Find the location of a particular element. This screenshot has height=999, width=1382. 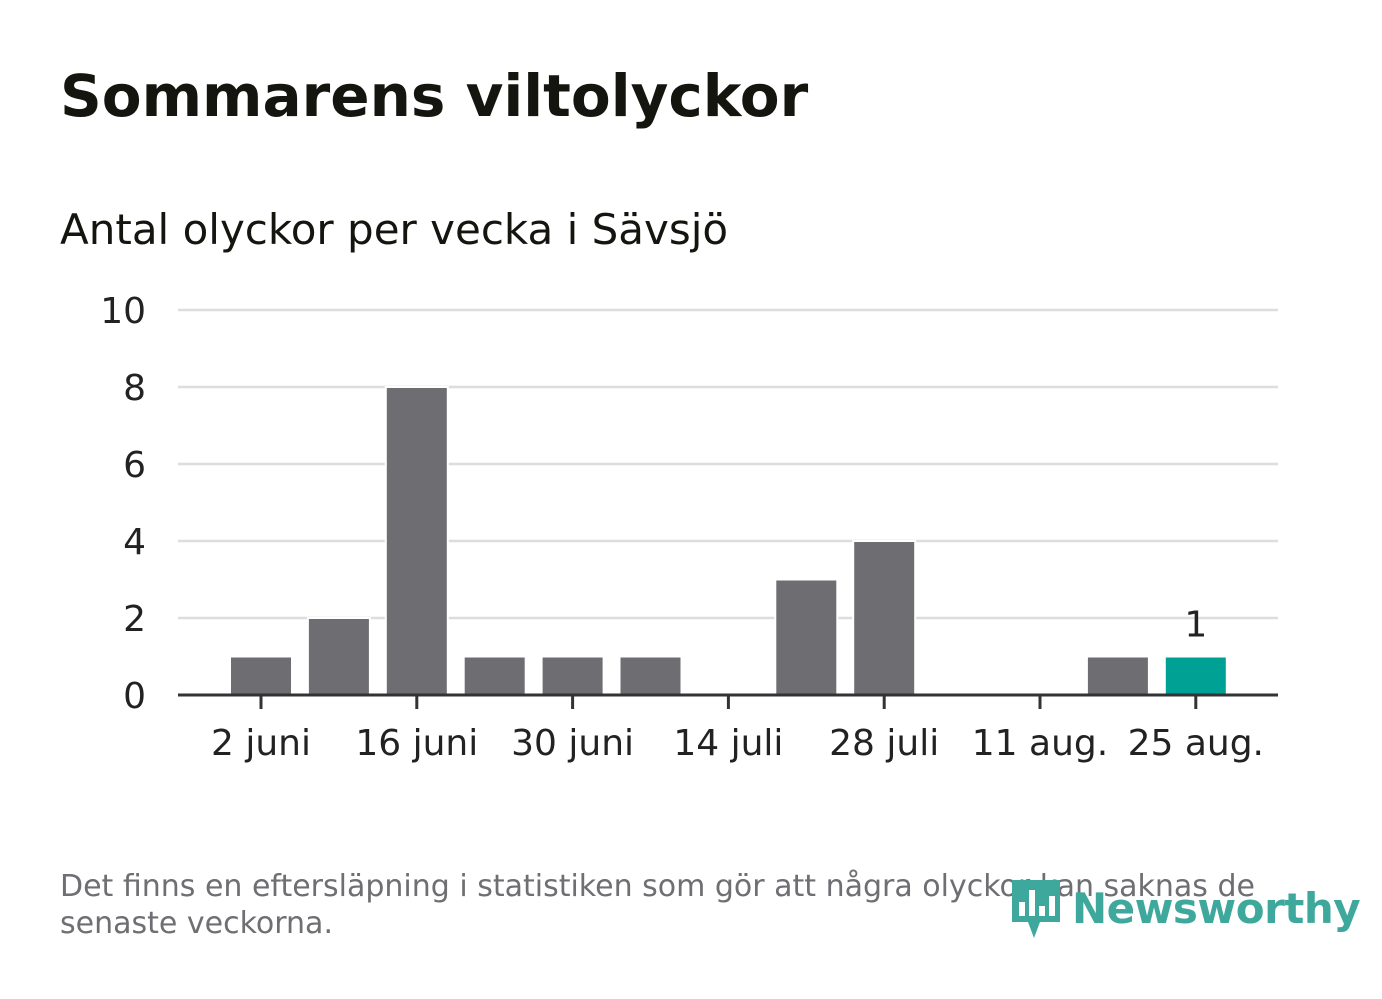

newsworthy-chart-icon is located at coordinates (1036, 909).